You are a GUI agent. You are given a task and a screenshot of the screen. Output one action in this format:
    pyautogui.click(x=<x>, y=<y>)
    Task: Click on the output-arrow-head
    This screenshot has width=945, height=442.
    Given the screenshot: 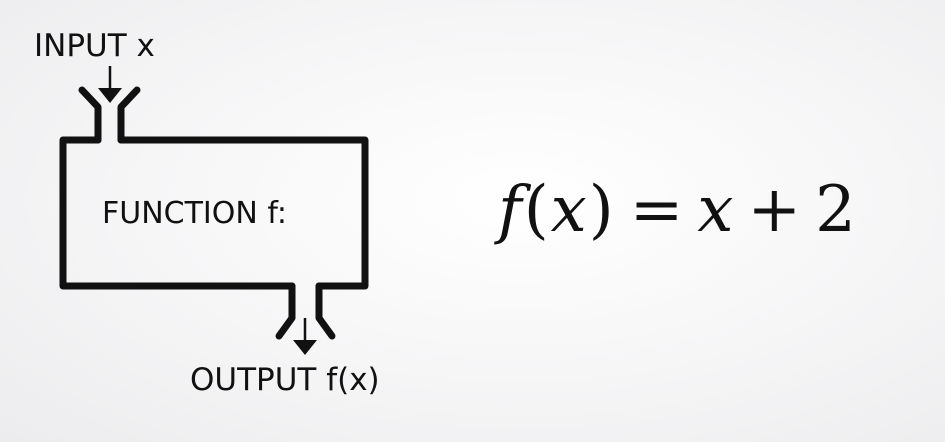 What is the action you would take?
    pyautogui.click(x=305, y=347)
    